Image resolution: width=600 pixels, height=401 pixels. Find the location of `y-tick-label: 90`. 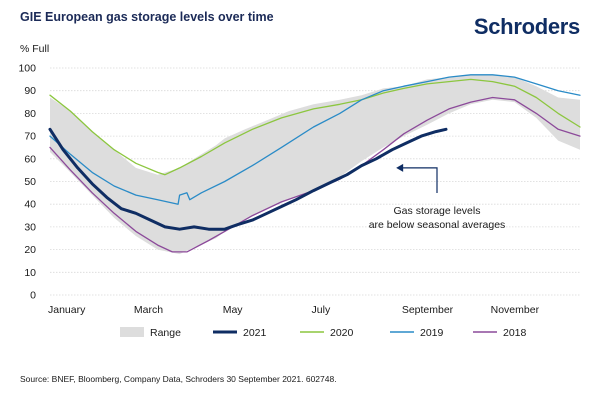

y-tick-label: 90 is located at coordinates (30, 91).